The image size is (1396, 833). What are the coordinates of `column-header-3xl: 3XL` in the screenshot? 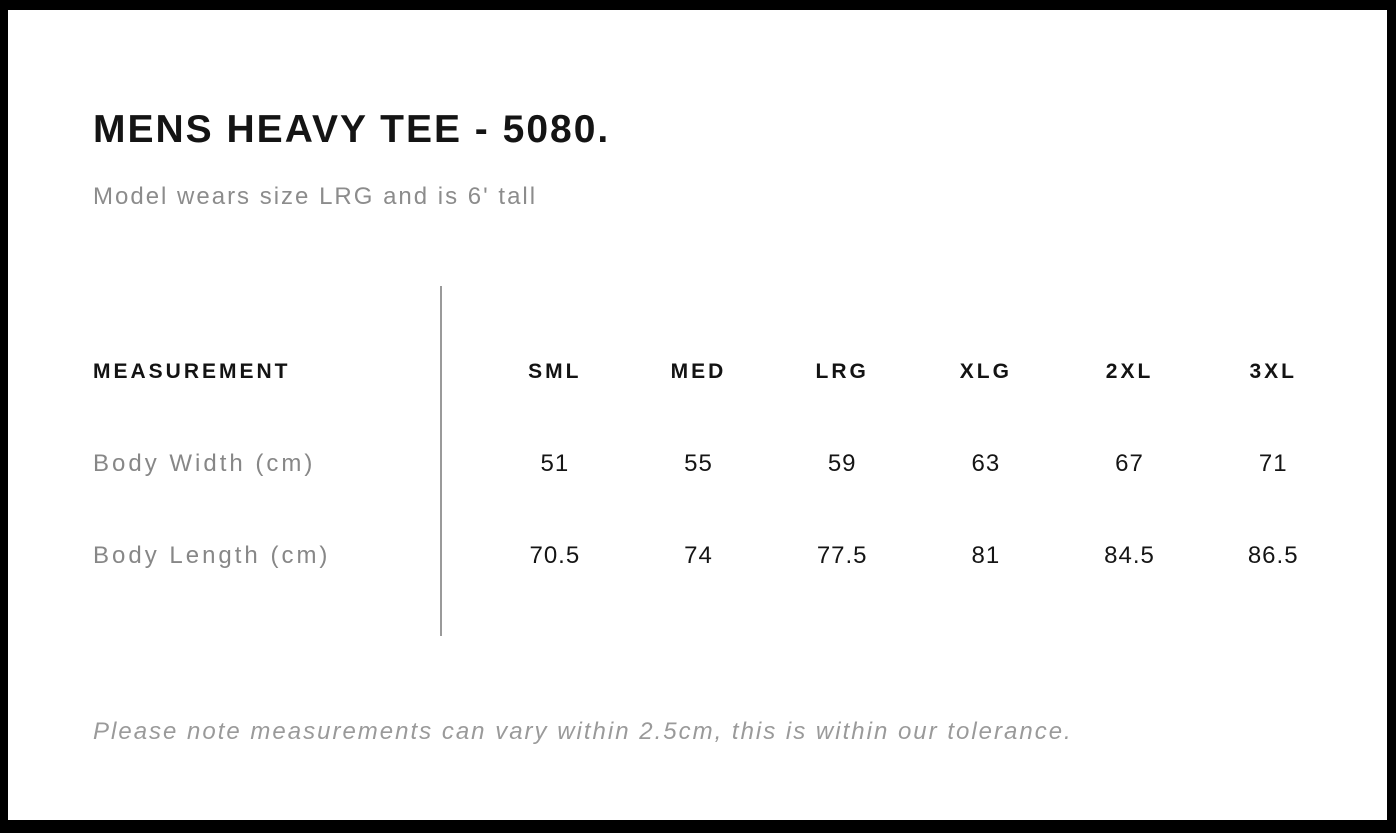 It's located at (1273, 371).